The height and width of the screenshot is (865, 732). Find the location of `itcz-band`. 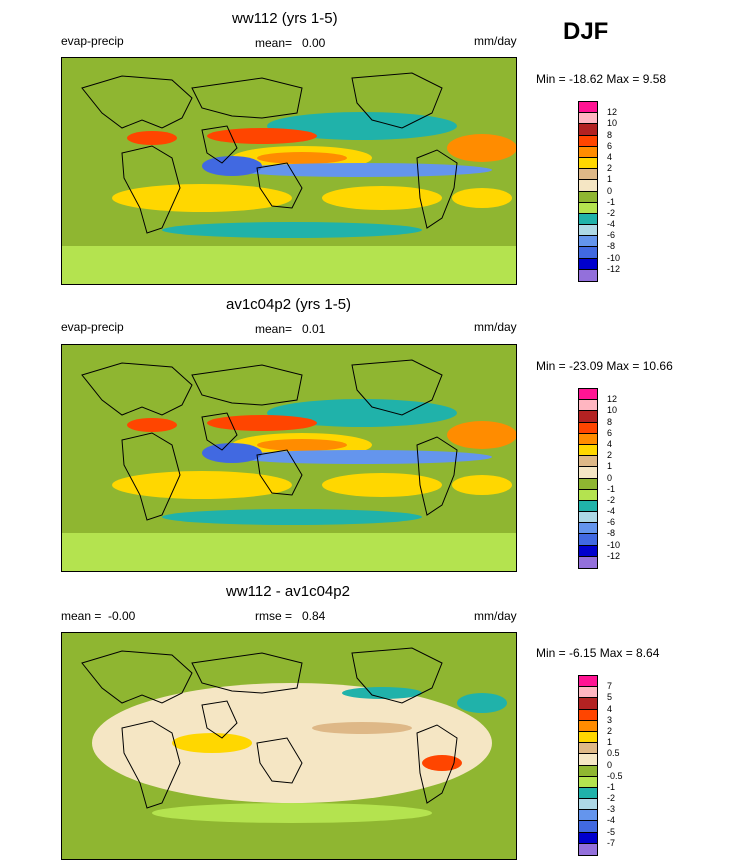

itcz-band is located at coordinates (362, 170).